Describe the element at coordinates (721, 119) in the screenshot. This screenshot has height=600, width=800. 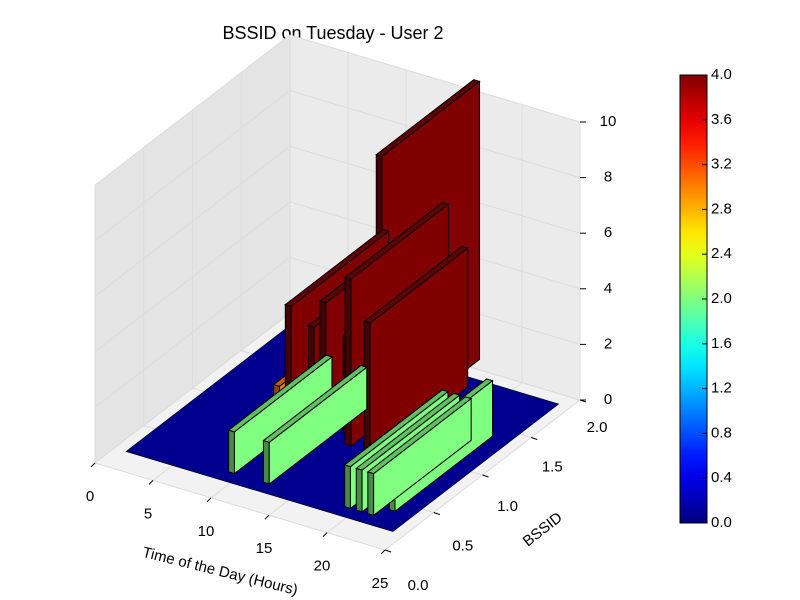
I see `colorbar-tick-label: 3.6` at that location.